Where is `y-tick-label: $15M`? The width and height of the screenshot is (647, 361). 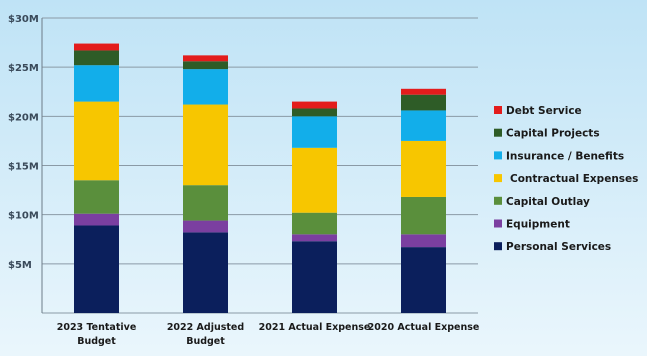 y-tick-label: $15M is located at coordinates (23, 167).